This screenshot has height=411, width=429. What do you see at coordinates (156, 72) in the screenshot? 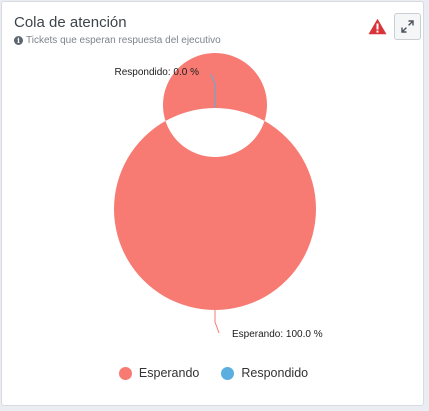
I see `data-label-respondido: Respondido: 0.0 %` at bounding box center [156, 72].